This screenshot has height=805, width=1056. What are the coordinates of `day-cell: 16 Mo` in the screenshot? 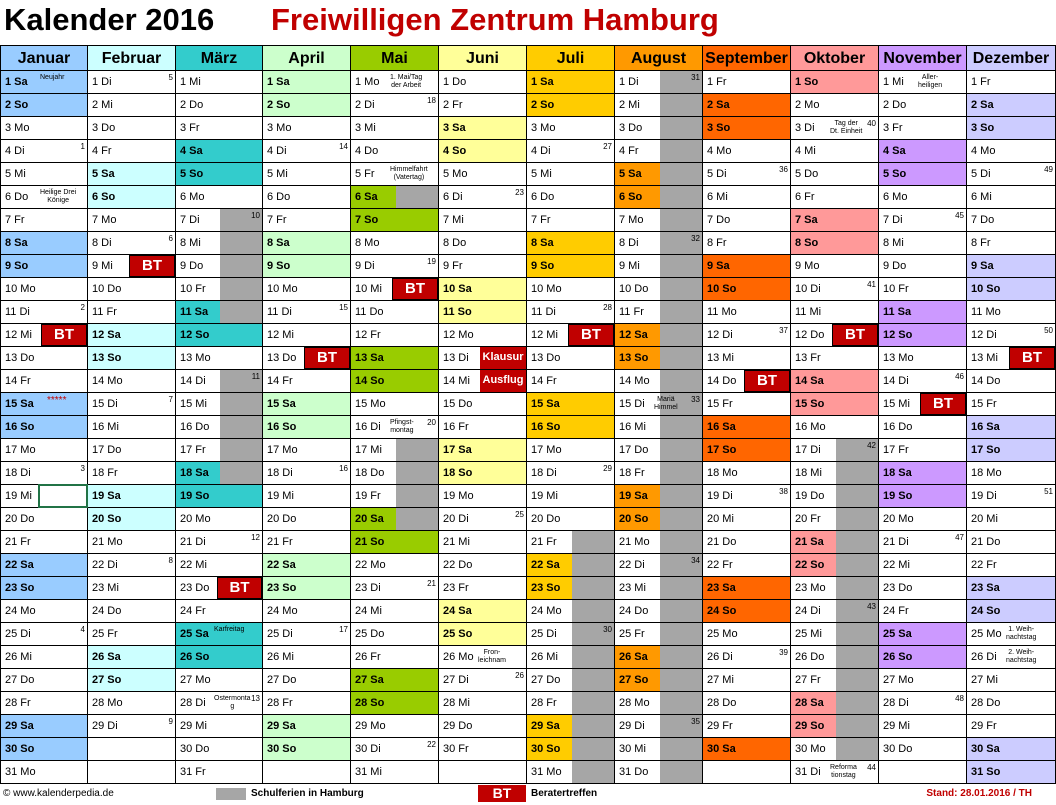 It's located at (835, 427).